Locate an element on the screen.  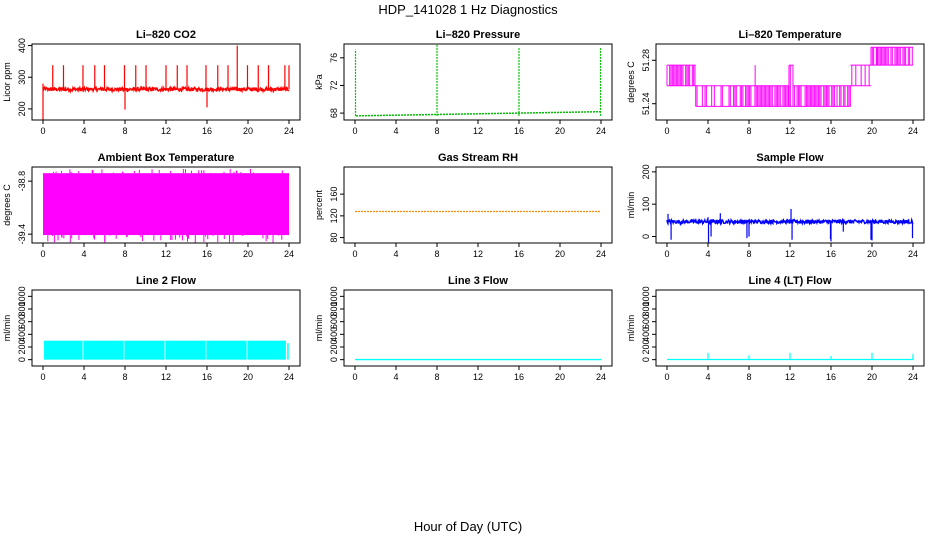
panel-title: Line 4 (LT) Flow is located at coordinates (790, 281).